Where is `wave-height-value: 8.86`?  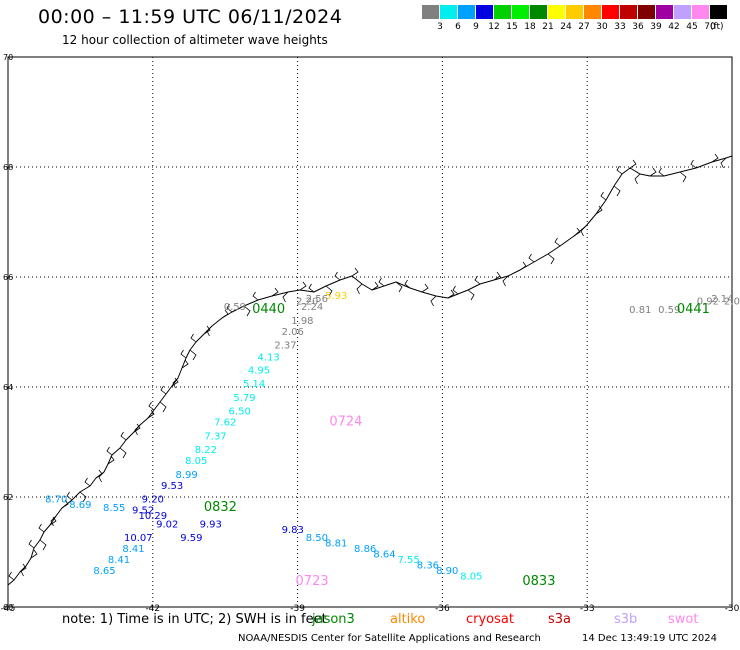 wave-height-value: 8.86 is located at coordinates (365, 549).